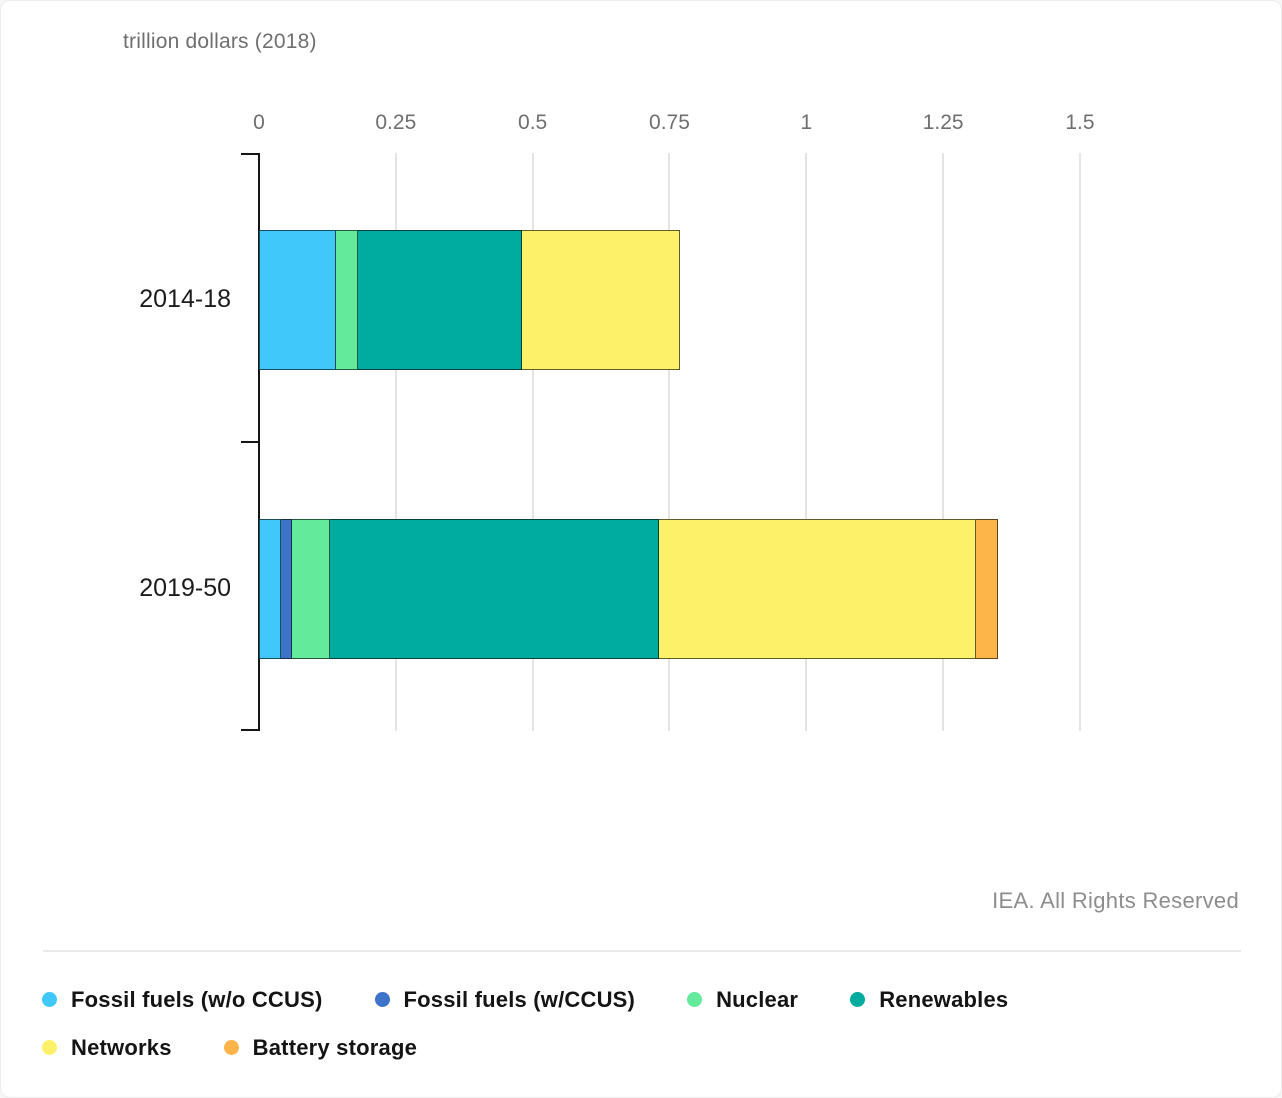  Describe the element at coordinates (259, 122) in the screenshot. I see `x-axis-tick-label: 0` at that location.